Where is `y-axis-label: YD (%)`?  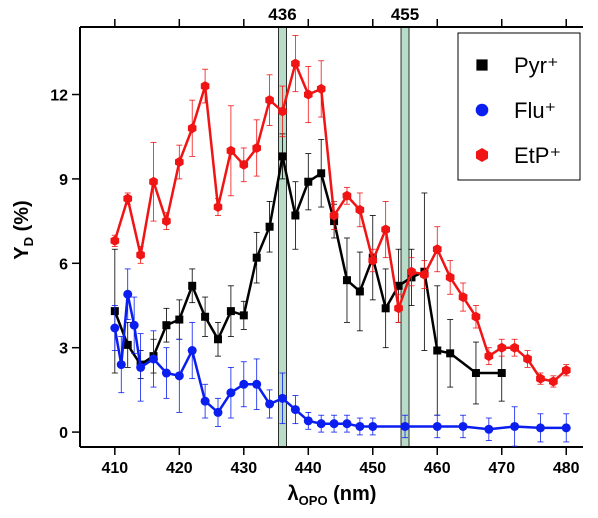
y-axis-label: YD (%) is located at coordinates (23, 229).